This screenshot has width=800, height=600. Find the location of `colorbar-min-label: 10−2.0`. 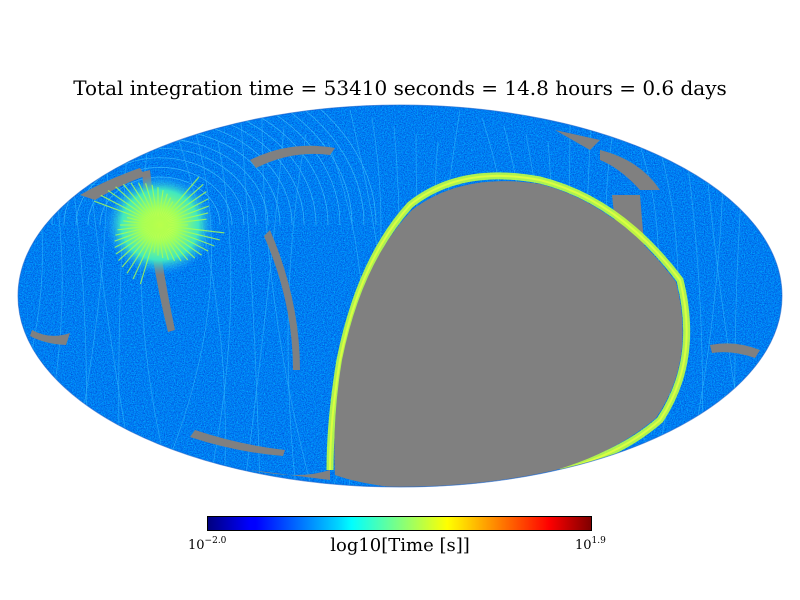

colorbar-min-label: 10−2.0 is located at coordinates (207, 544).